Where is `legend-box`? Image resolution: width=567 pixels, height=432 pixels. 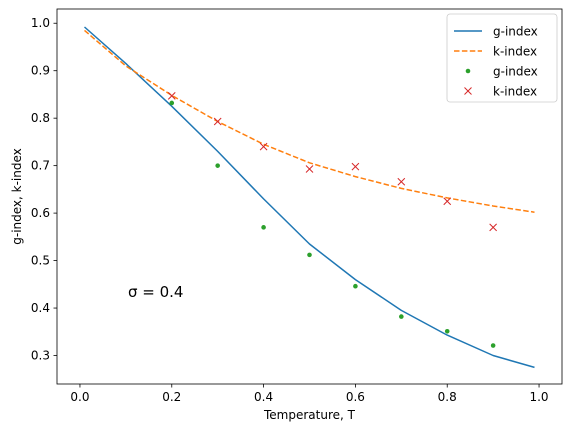 legend-box is located at coordinates (502, 58).